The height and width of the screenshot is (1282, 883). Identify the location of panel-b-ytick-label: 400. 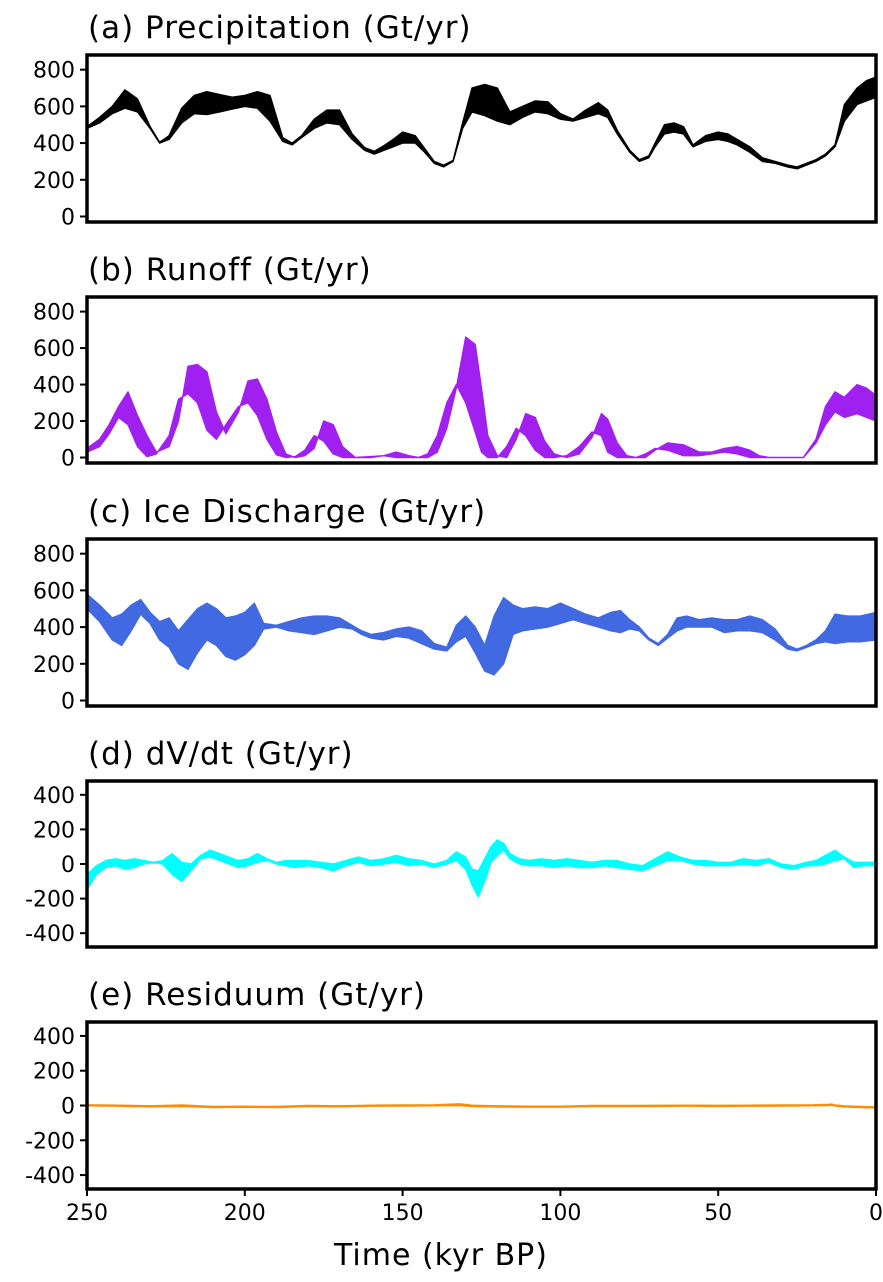
(54, 386).